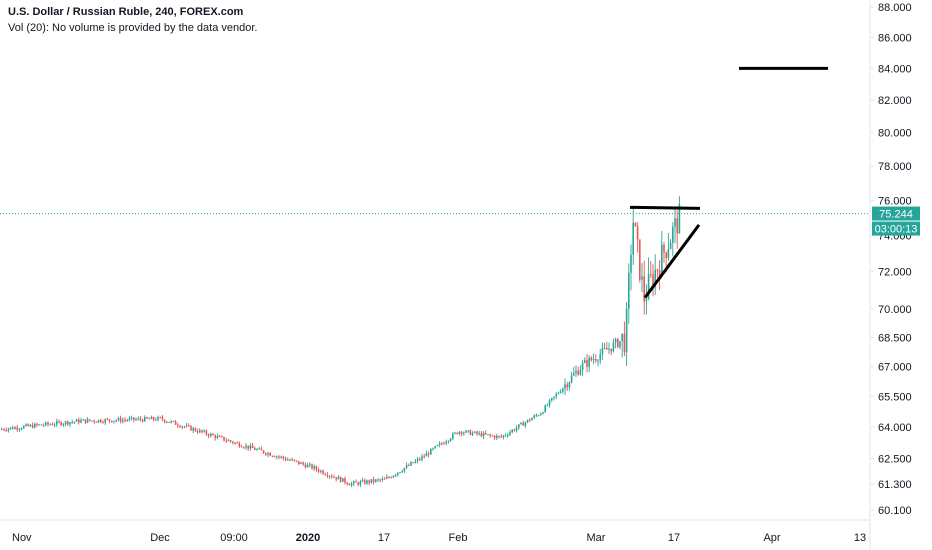 The width and height of the screenshot is (932, 550). What do you see at coordinates (728, 182) in the screenshot?
I see `drawings-layer` at bounding box center [728, 182].